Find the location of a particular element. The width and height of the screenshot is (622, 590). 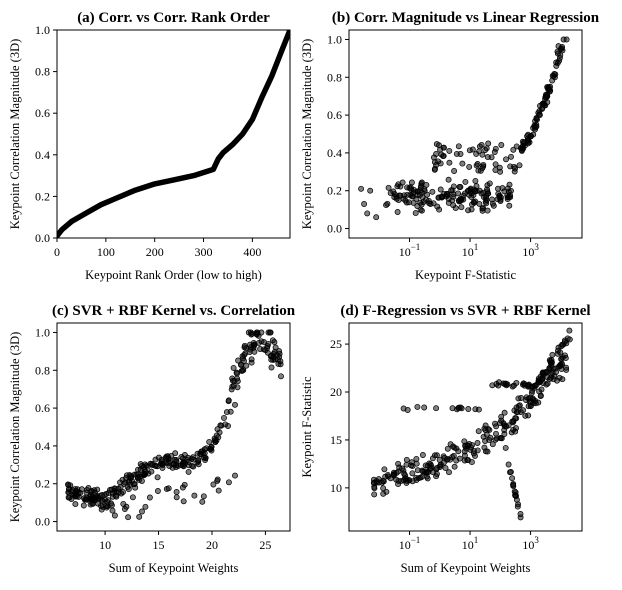

x-tick-label: 15 is located at coordinates (159, 545).